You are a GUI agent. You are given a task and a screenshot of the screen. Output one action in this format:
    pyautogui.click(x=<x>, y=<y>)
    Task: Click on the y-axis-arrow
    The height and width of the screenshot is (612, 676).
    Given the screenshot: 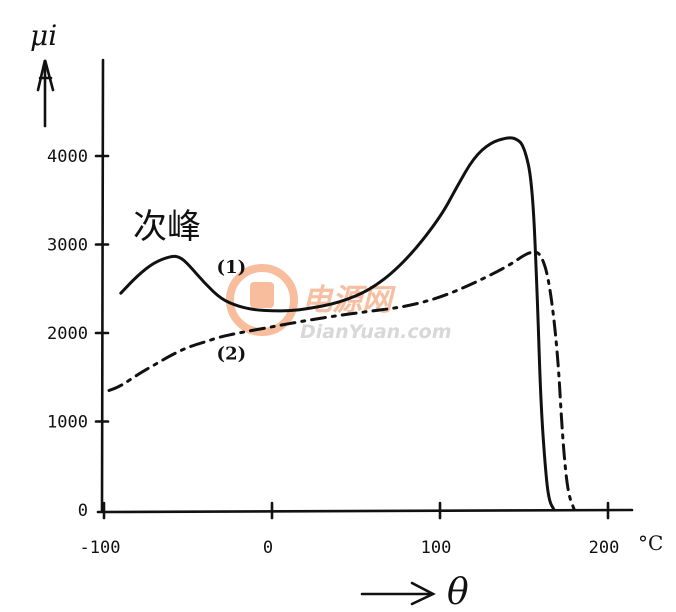 What is the action you would take?
    pyautogui.click(x=45, y=93)
    